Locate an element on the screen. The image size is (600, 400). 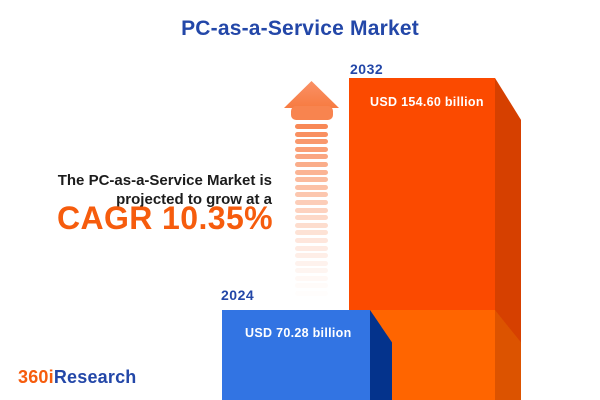
bar-2024-year-label: 2024 is located at coordinates (238, 295).